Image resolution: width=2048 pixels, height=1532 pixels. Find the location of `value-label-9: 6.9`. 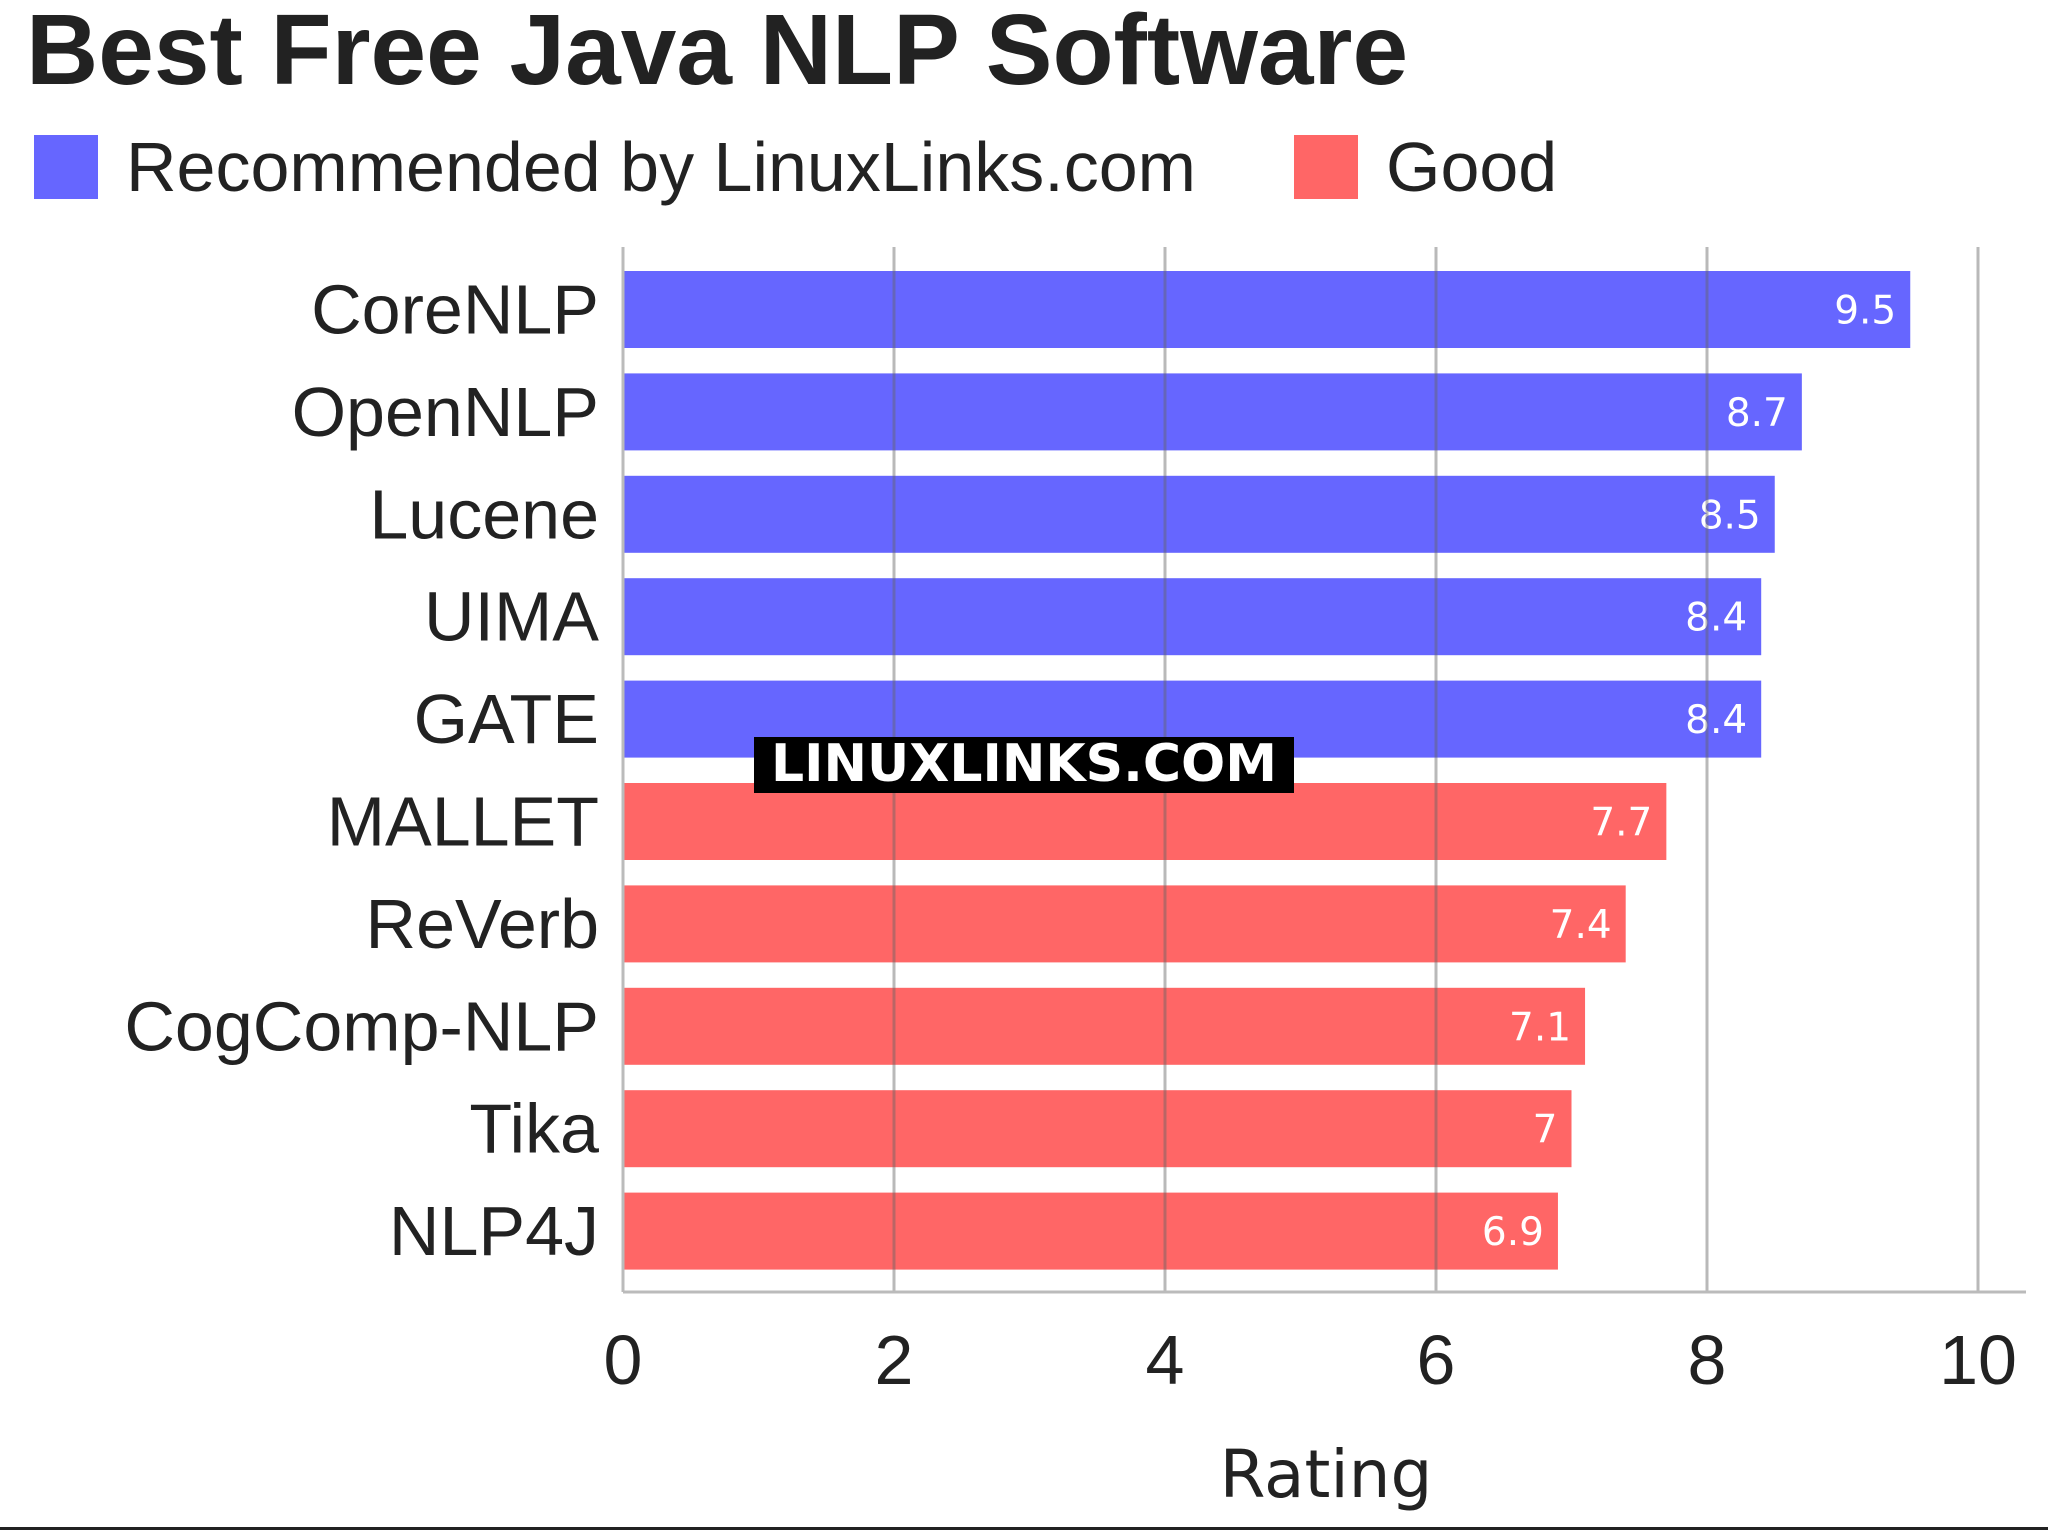

value-label-9: 6.9 is located at coordinates (1513, 1232).